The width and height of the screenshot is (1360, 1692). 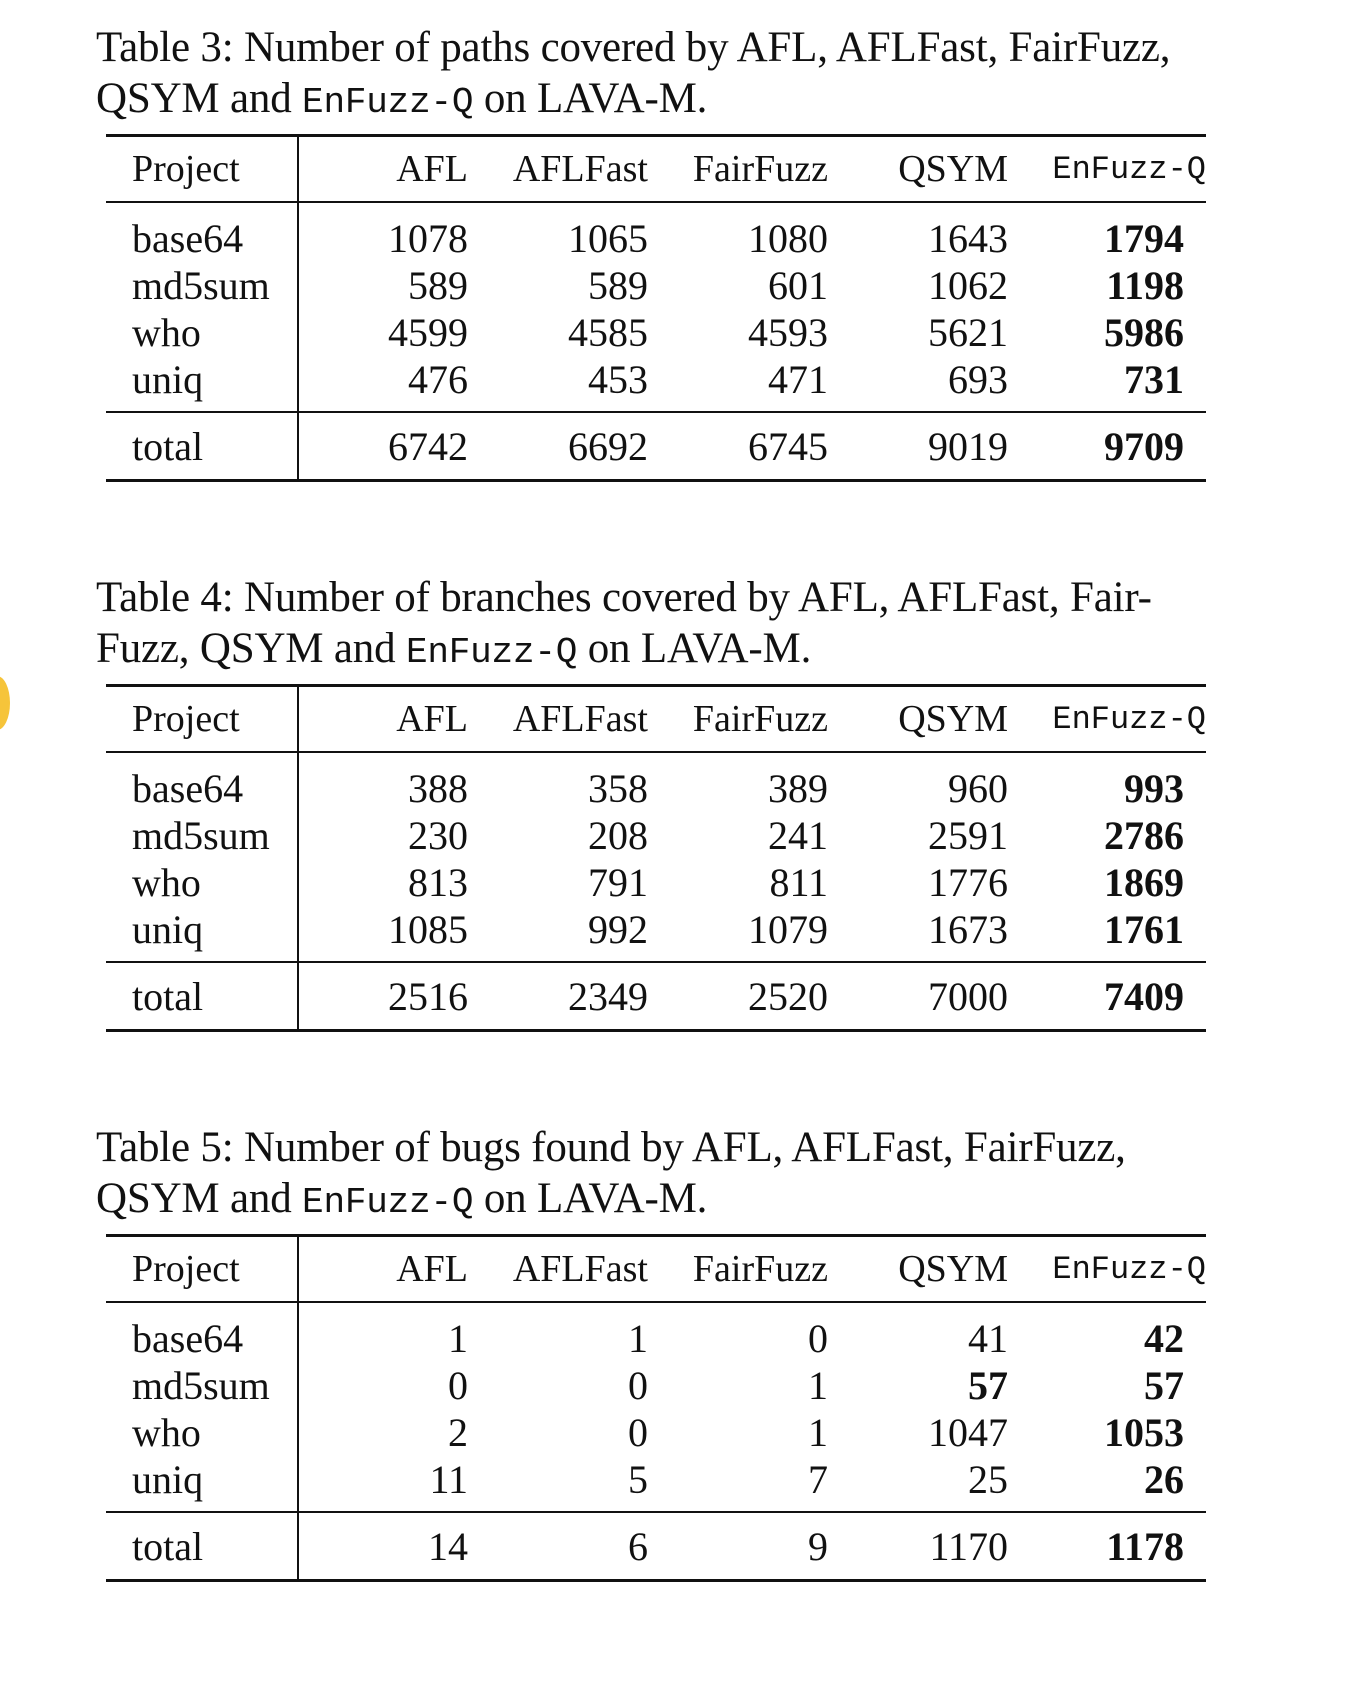 I want to click on cell-aflfast: 5, so click(x=638, y=1479).